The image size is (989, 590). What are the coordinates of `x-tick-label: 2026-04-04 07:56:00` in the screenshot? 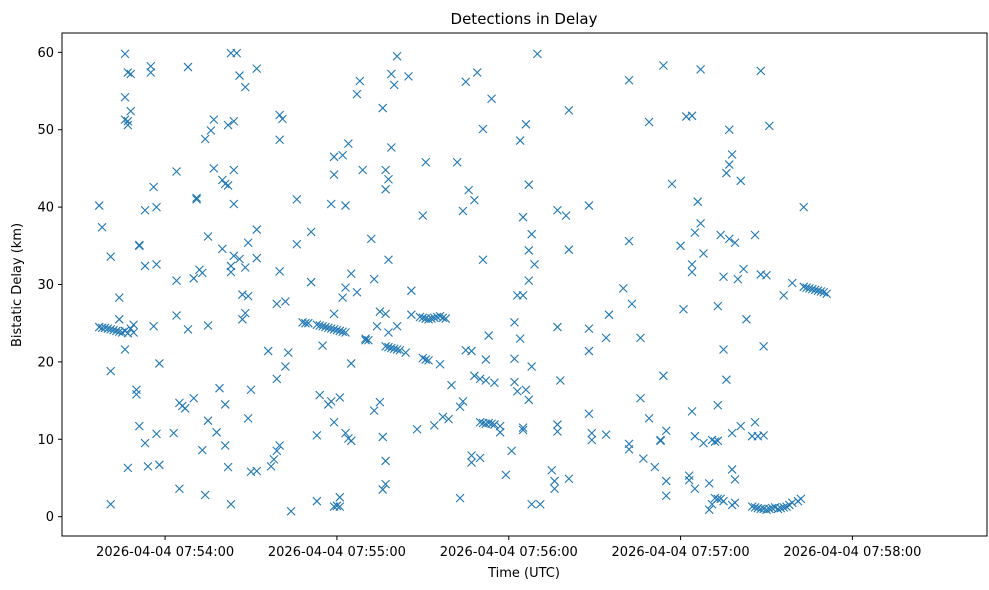 It's located at (509, 552).